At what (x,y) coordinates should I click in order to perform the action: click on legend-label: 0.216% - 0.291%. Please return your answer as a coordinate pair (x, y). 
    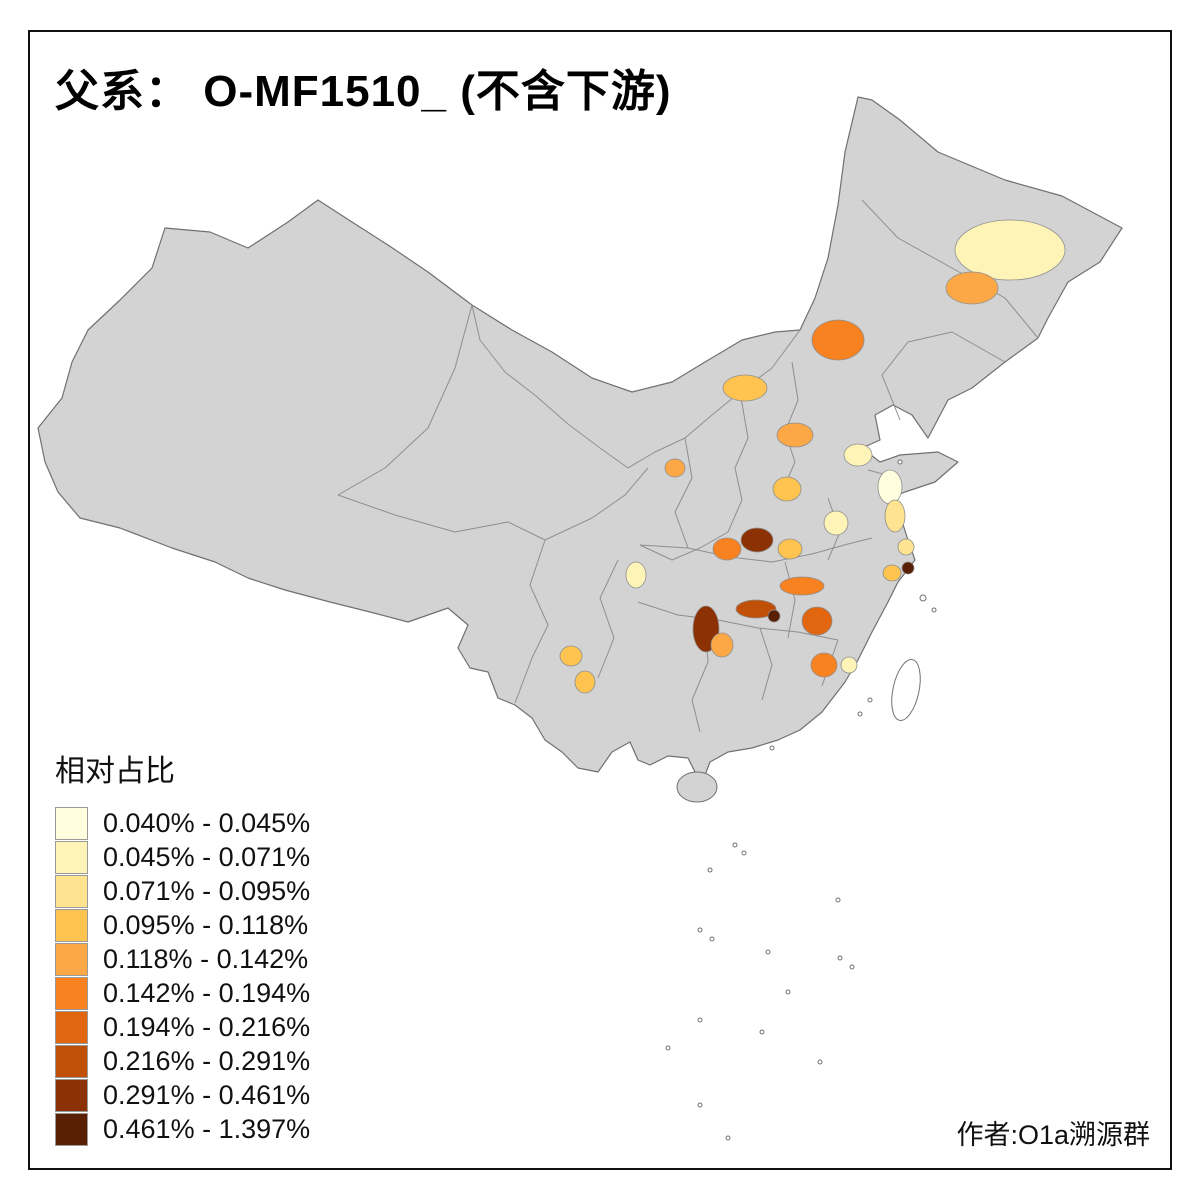
    Looking at the image, I should click on (207, 1060).